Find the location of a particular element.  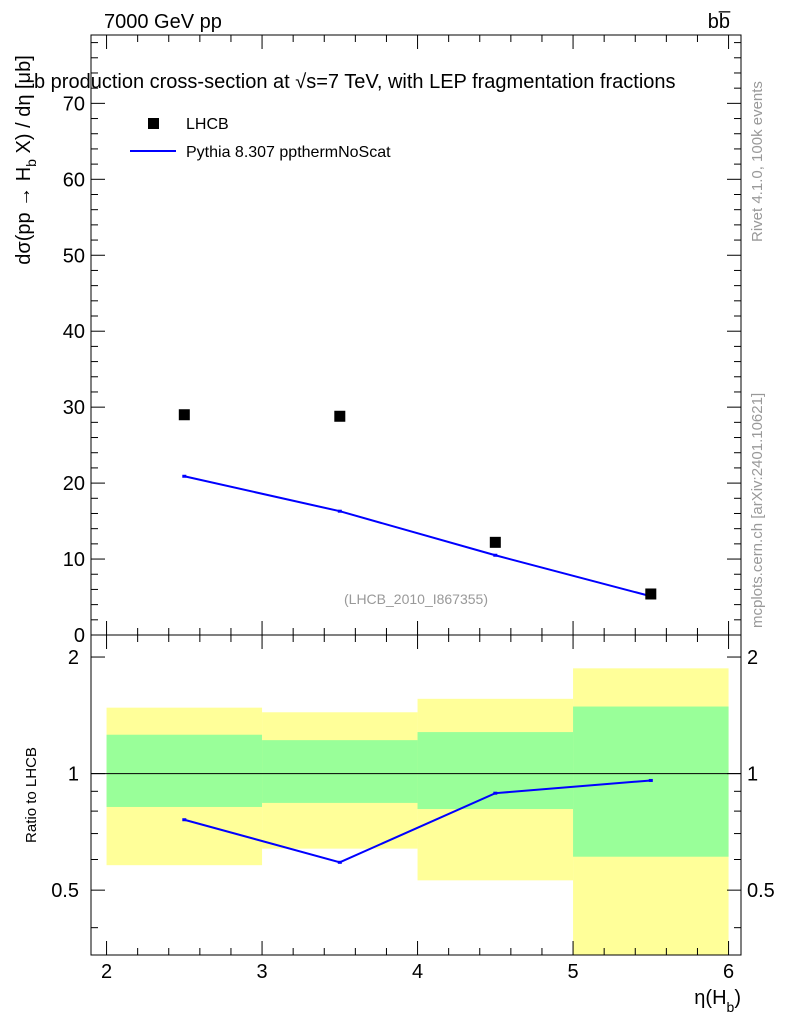

ratio-pythia-line is located at coordinates (417, 821).